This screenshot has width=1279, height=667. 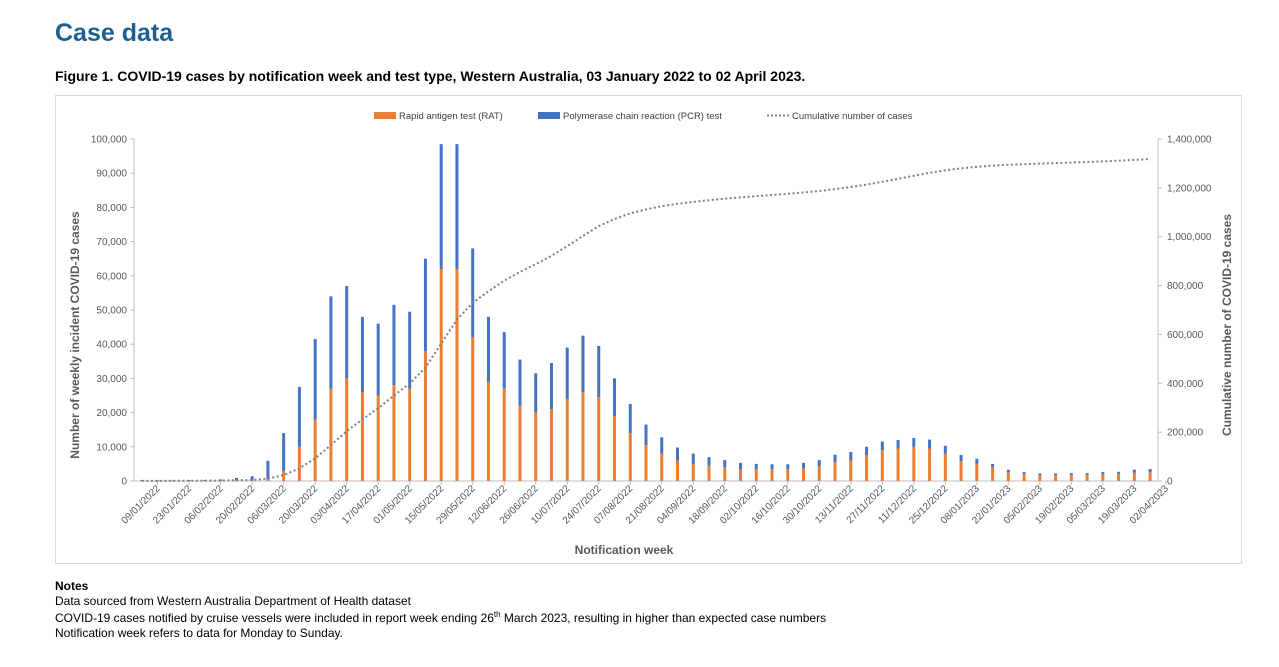 I want to click on y2-tick-label: 1,000,000, so click(x=1189, y=237).